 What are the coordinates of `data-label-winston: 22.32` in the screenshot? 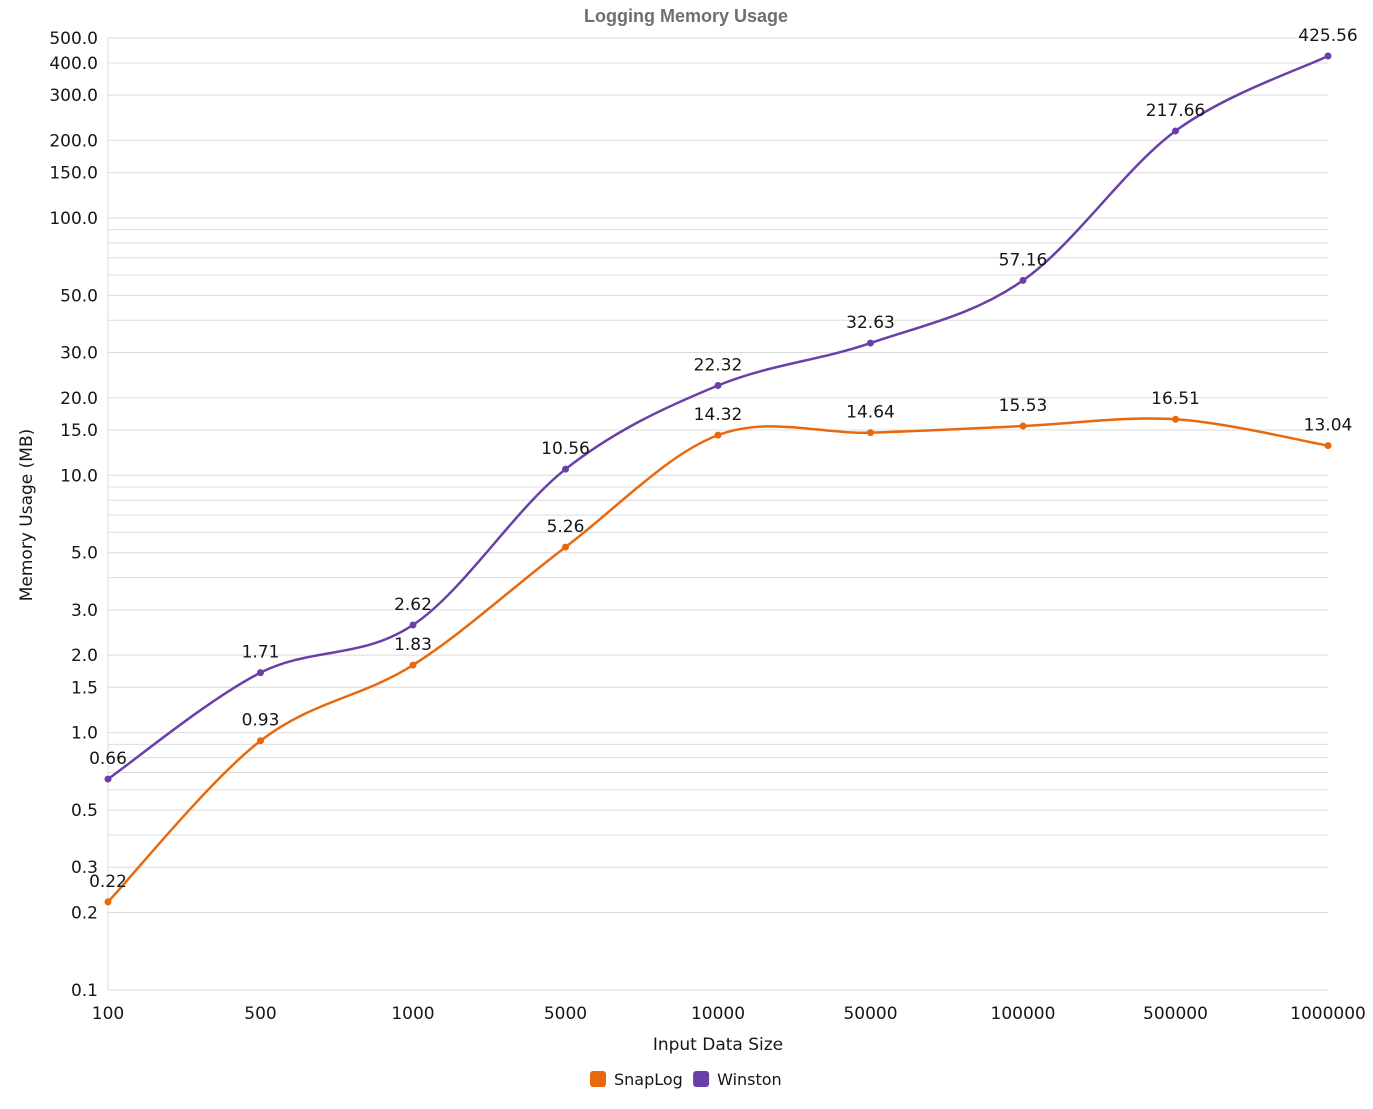 It's located at (718, 366).